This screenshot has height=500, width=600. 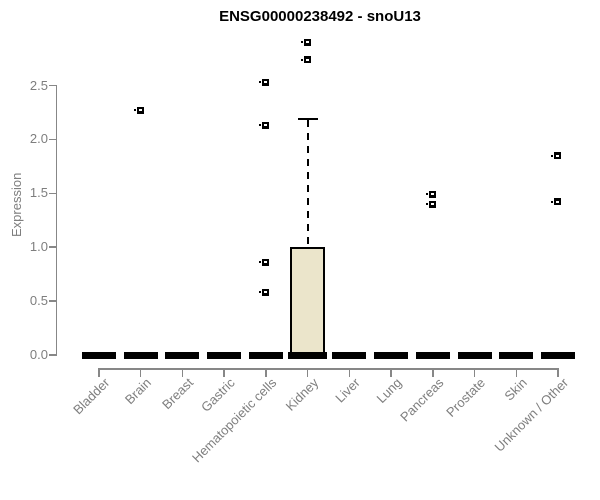 I want to click on x-axis-label: Brain, so click(x=138, y=391).